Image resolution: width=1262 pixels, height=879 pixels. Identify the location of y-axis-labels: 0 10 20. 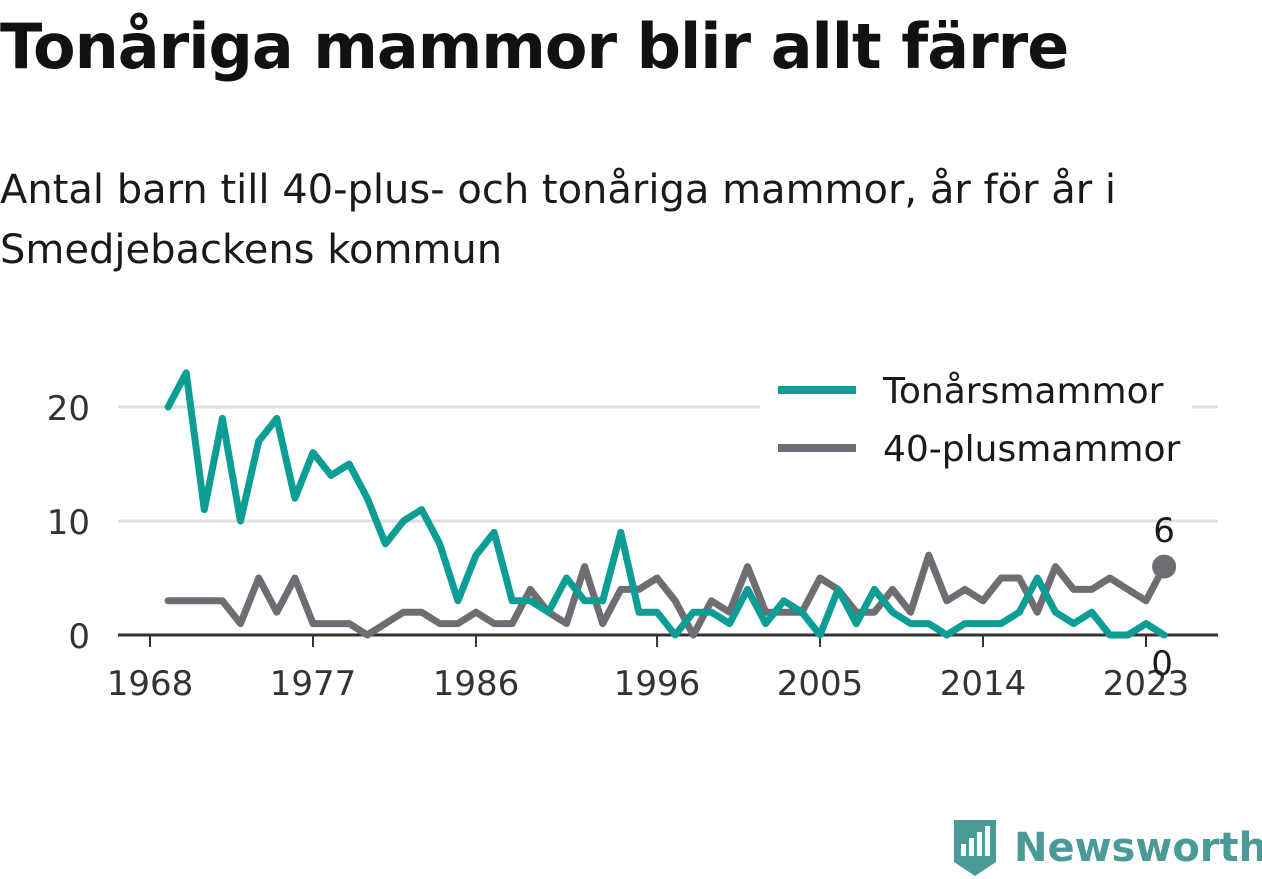
(68, 523).